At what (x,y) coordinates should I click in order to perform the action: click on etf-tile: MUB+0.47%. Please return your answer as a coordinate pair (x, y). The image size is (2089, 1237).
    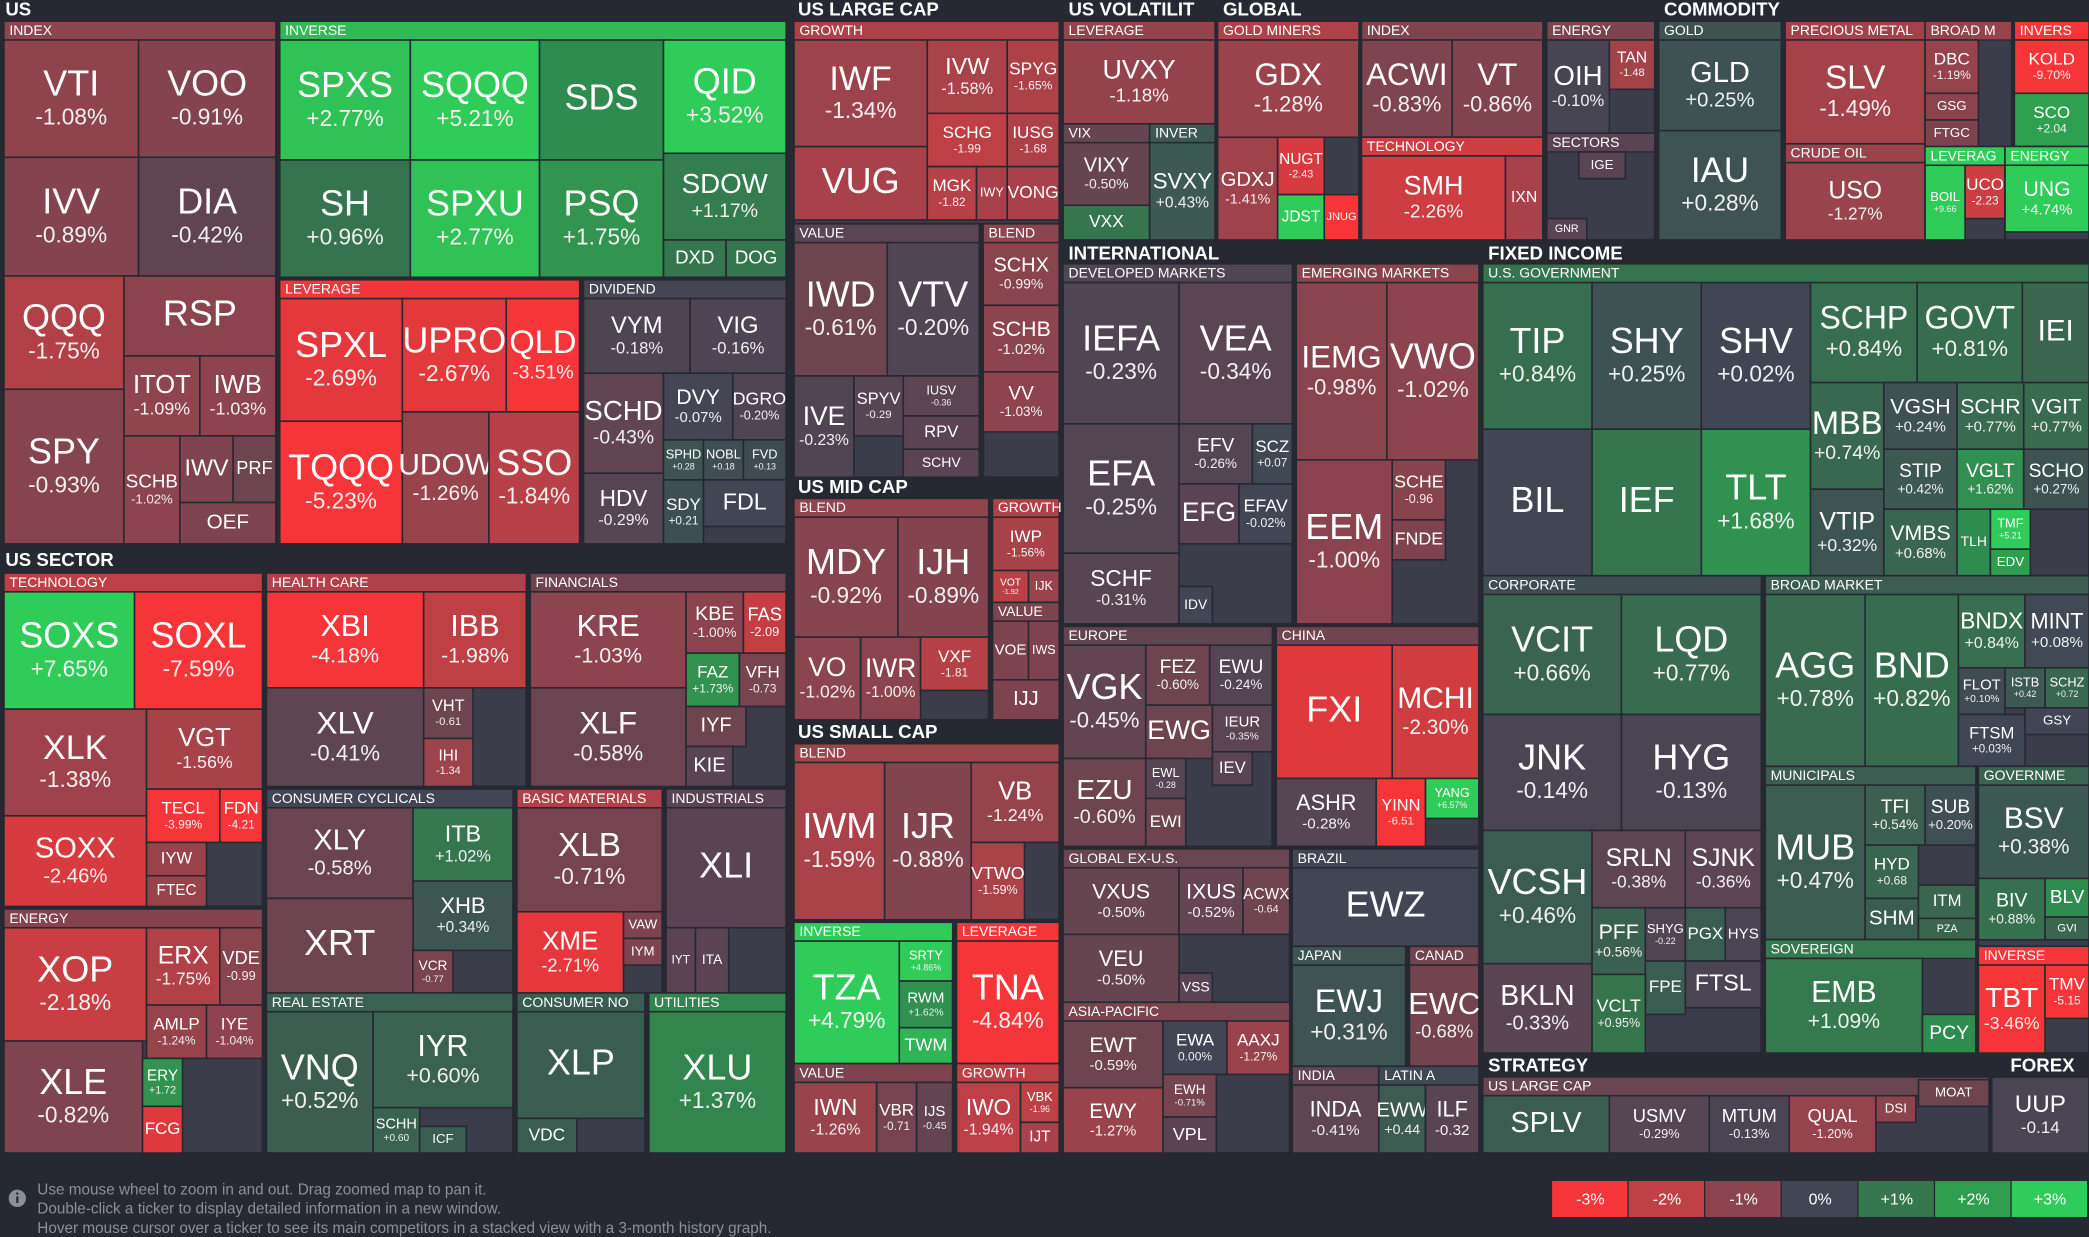
    Looking at the image, I should click on (1815, 862).